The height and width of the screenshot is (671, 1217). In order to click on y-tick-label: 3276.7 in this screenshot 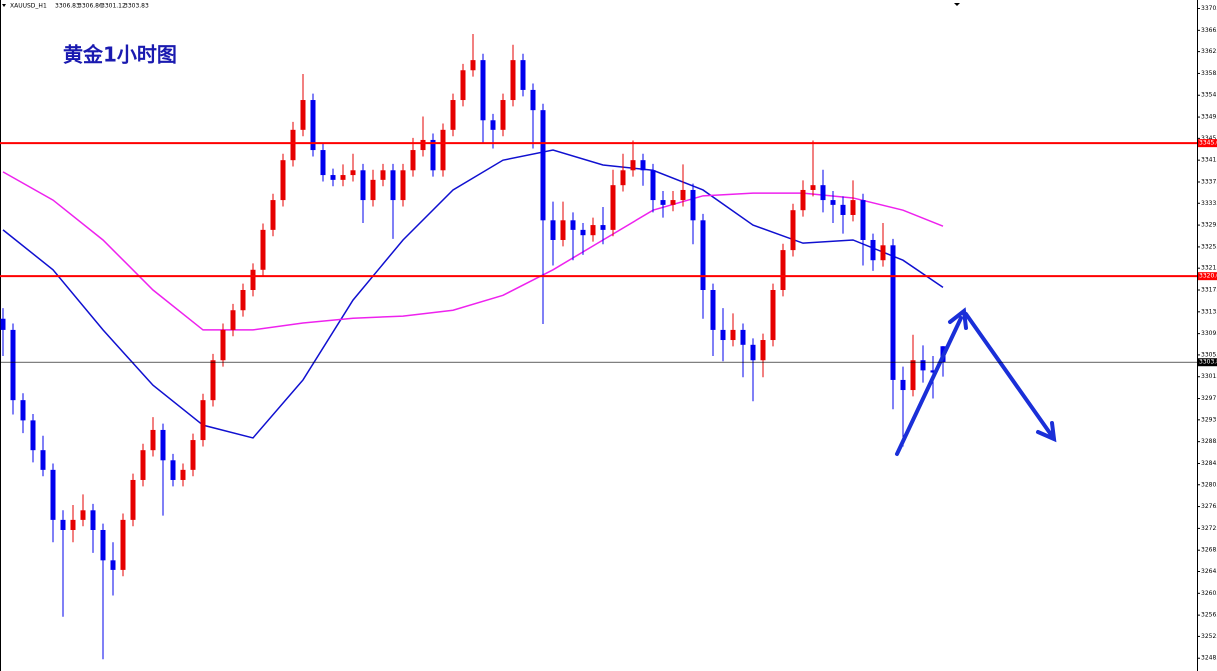, I will do `click(1209, 506)`.